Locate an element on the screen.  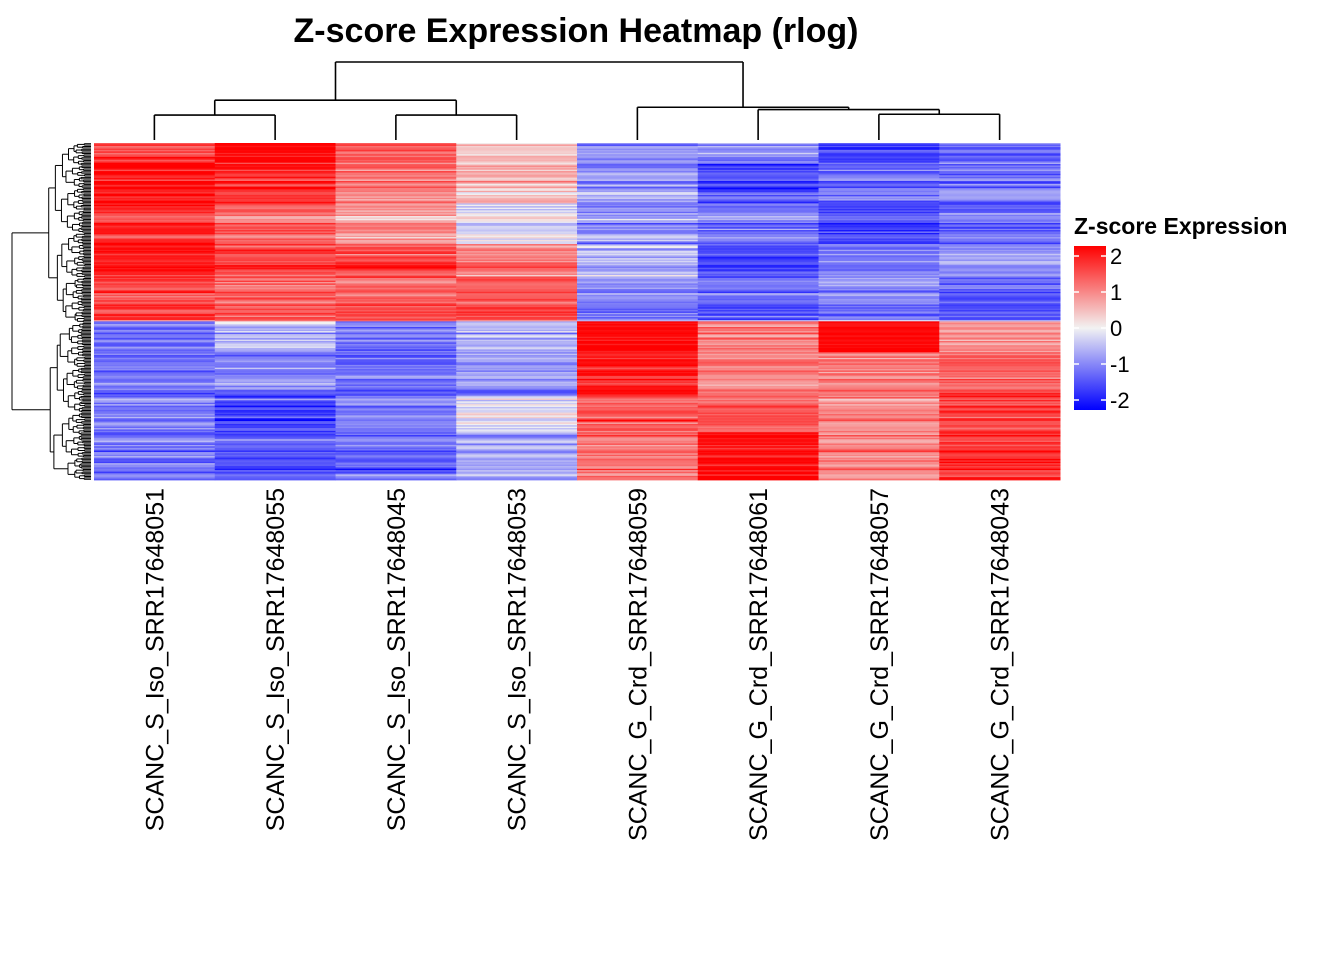
column-label: SCANC_G_Crd_SRR17648061 is located at coordinates (759, 664).